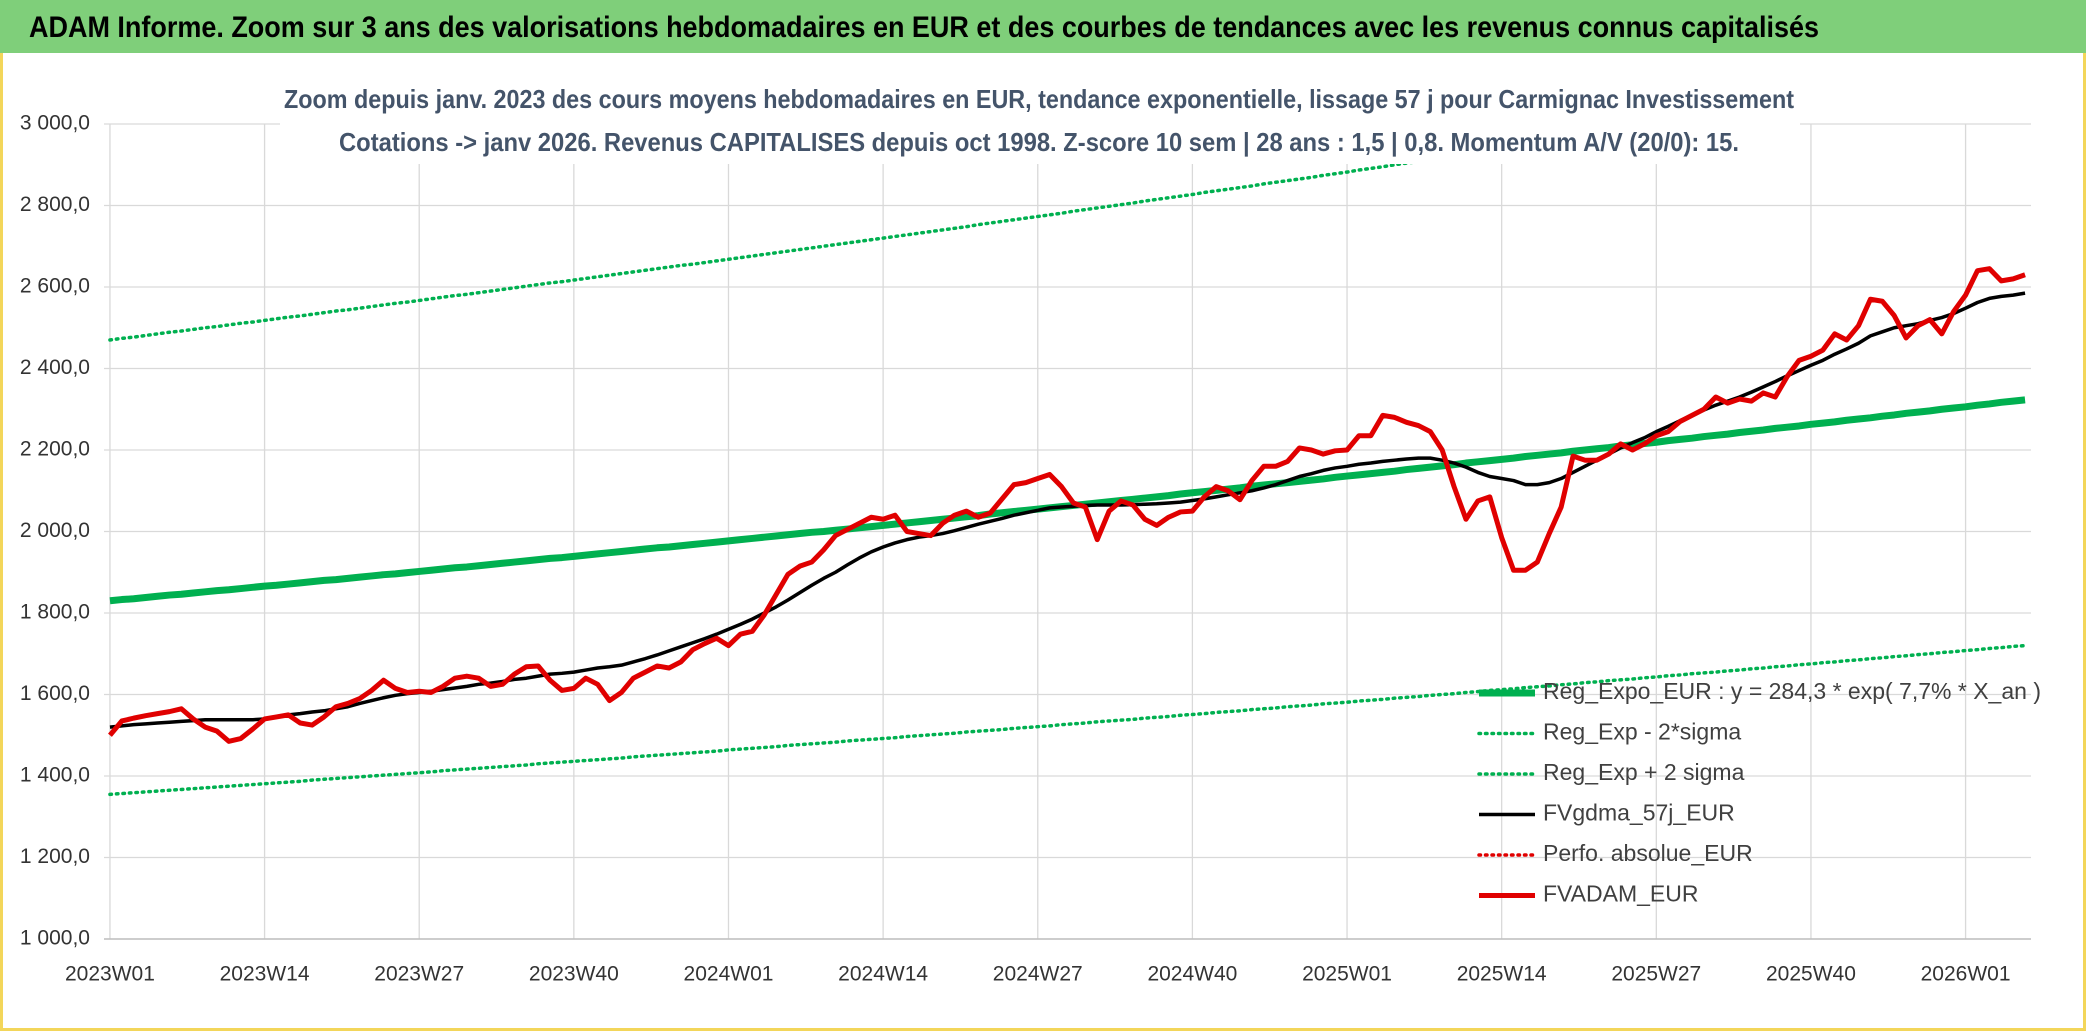  What do you see at coordinates (55, 856) in the screenshot?
I see `y-tick-label: 1 200,0` at bounding box center [55, 856].